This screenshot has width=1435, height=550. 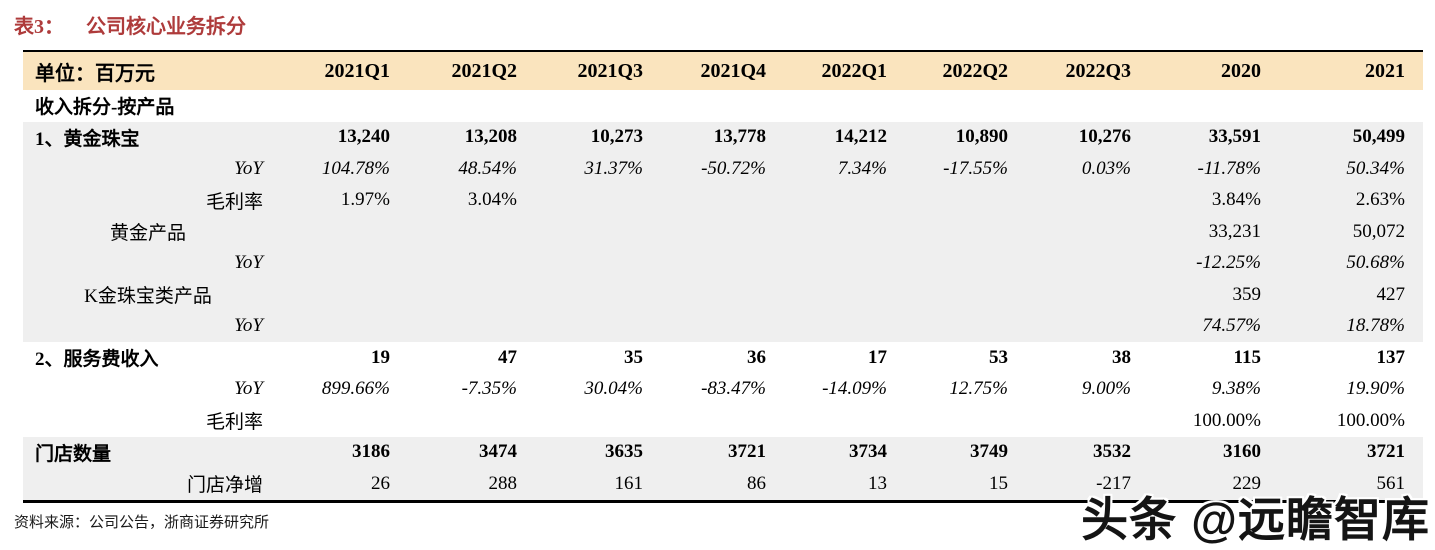 What do you see at coordinates (507, 357) in the screenshot?
I see `cell-value: 47` at bounding box center [507, 357].